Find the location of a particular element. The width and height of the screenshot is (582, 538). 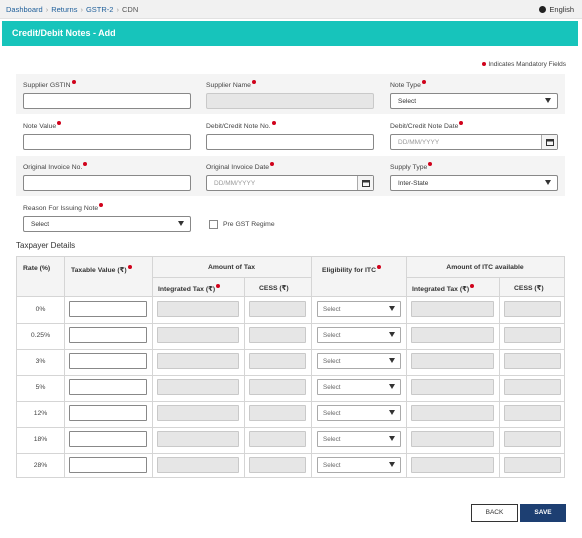

orig-invoice-no-input is located at coordinates (107, 183).